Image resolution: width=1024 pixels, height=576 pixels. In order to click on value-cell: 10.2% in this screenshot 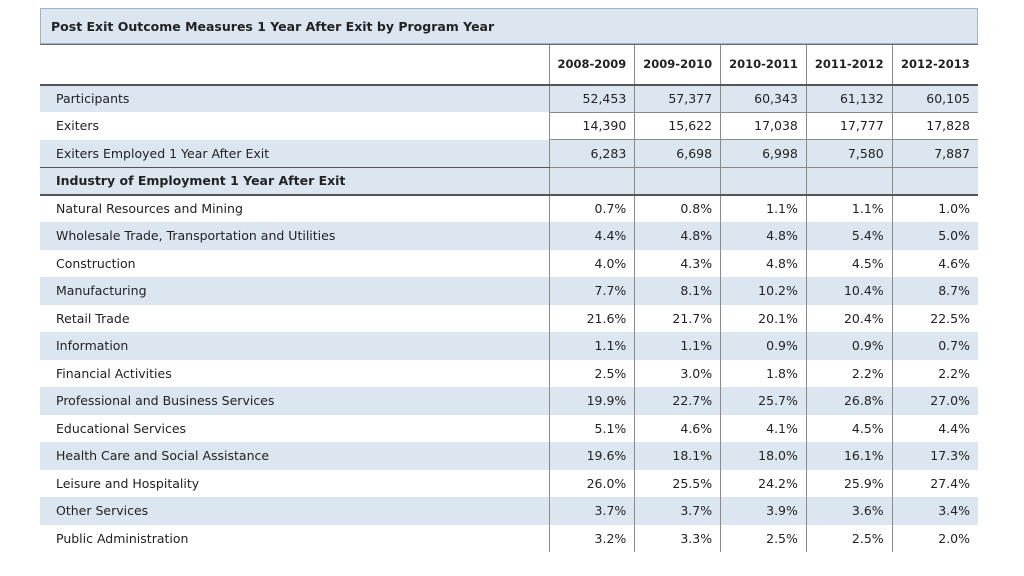, I will do `click(763, 291)`.